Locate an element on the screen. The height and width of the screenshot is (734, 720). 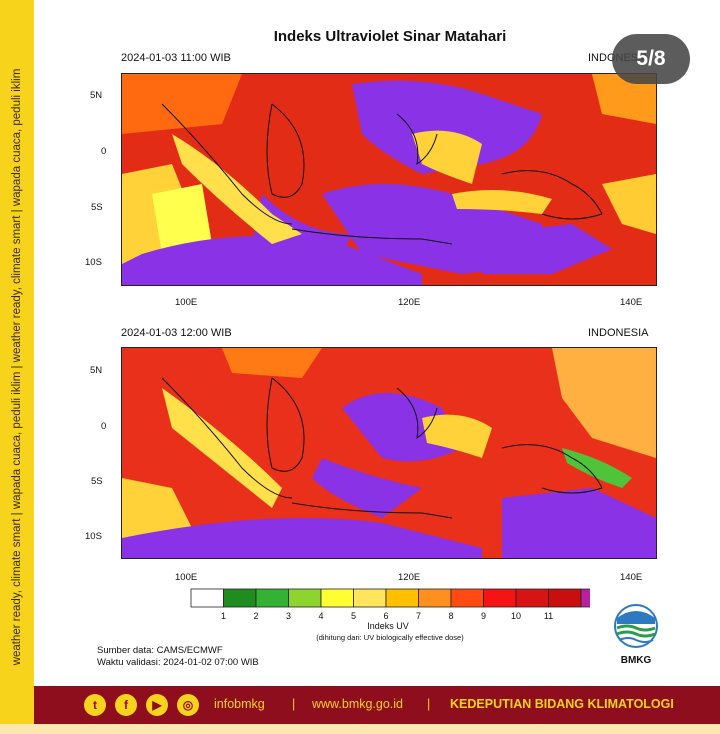
bmkg-logo-svg: BMKG is located at coordinates (636, 635).